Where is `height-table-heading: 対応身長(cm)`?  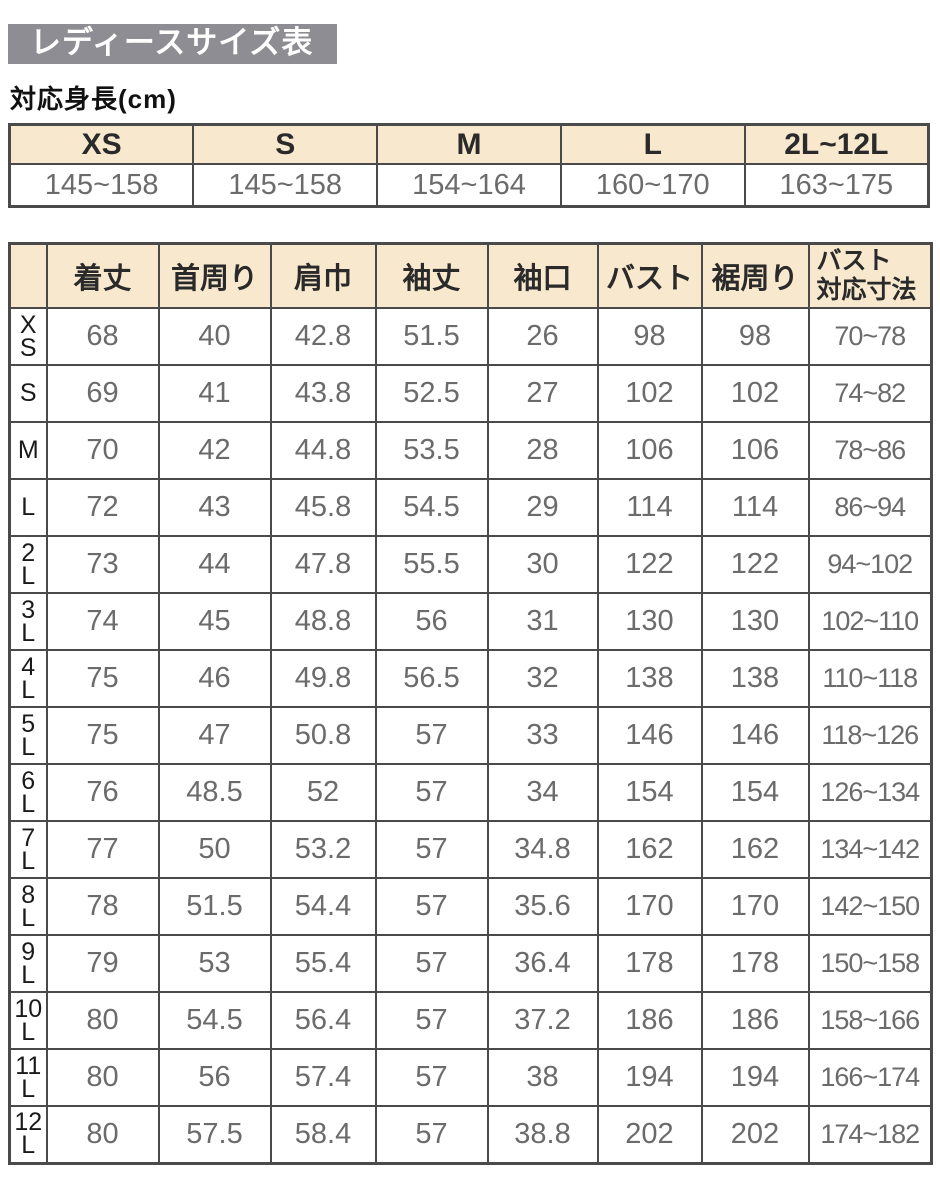 height-table-heading: 対応身長(cm) is located at coordinates (93, 99).